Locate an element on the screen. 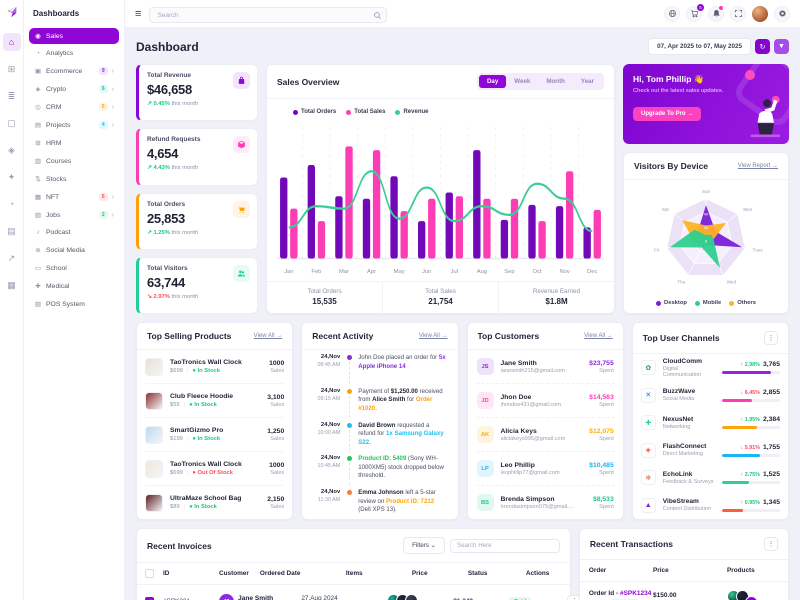  notifications-button is located at coordinates (716, 13).